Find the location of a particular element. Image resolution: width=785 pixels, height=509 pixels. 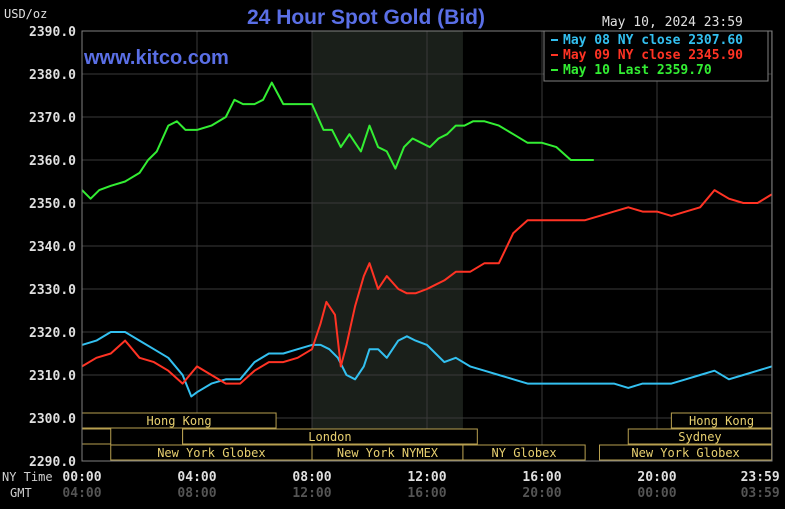

x-tick-label-gmt: 03:59 is located at coordinates (760, 493).